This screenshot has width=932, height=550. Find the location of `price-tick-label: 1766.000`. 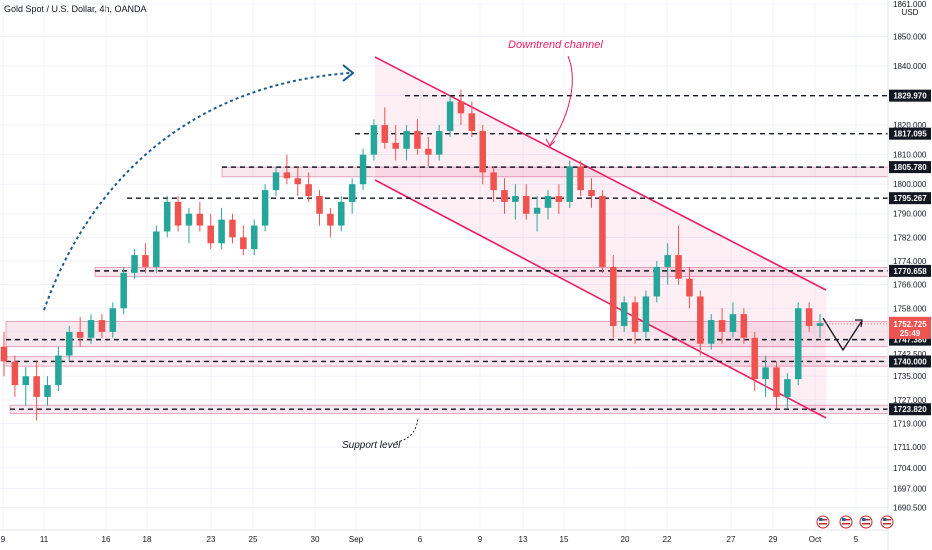

price-tick-label: 1766.000 is located at coordinates (910, 285).